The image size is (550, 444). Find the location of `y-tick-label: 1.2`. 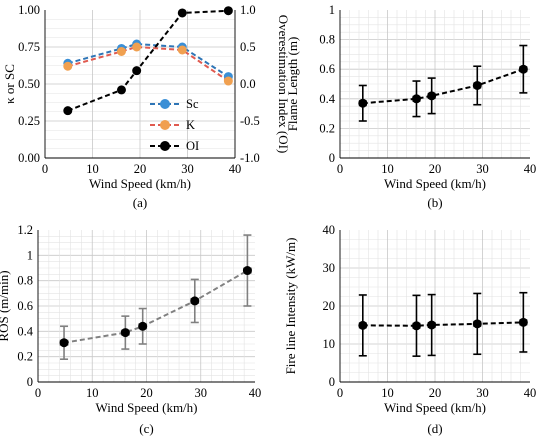

y-tick-label: 1.2 is located at coordinates (25, 230).